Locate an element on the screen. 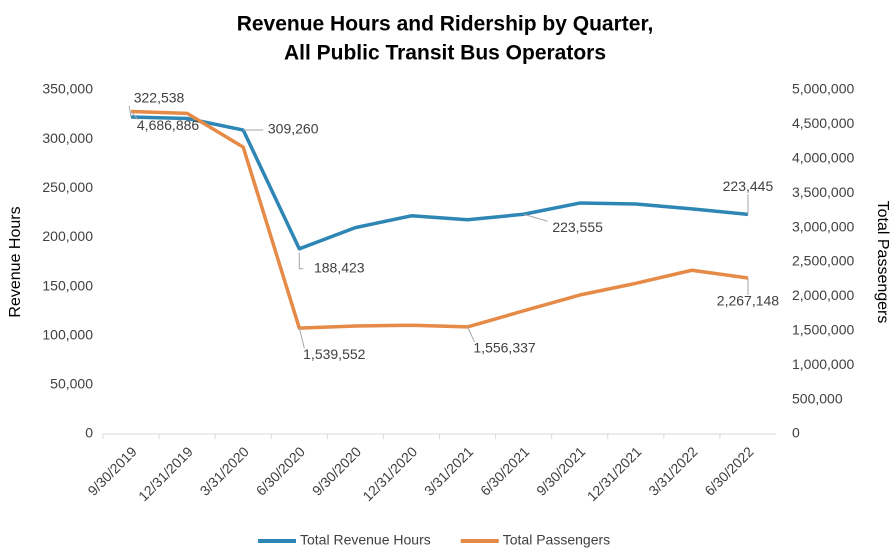  y-tick-label: 150,000 is located at coordinates (67, 285).